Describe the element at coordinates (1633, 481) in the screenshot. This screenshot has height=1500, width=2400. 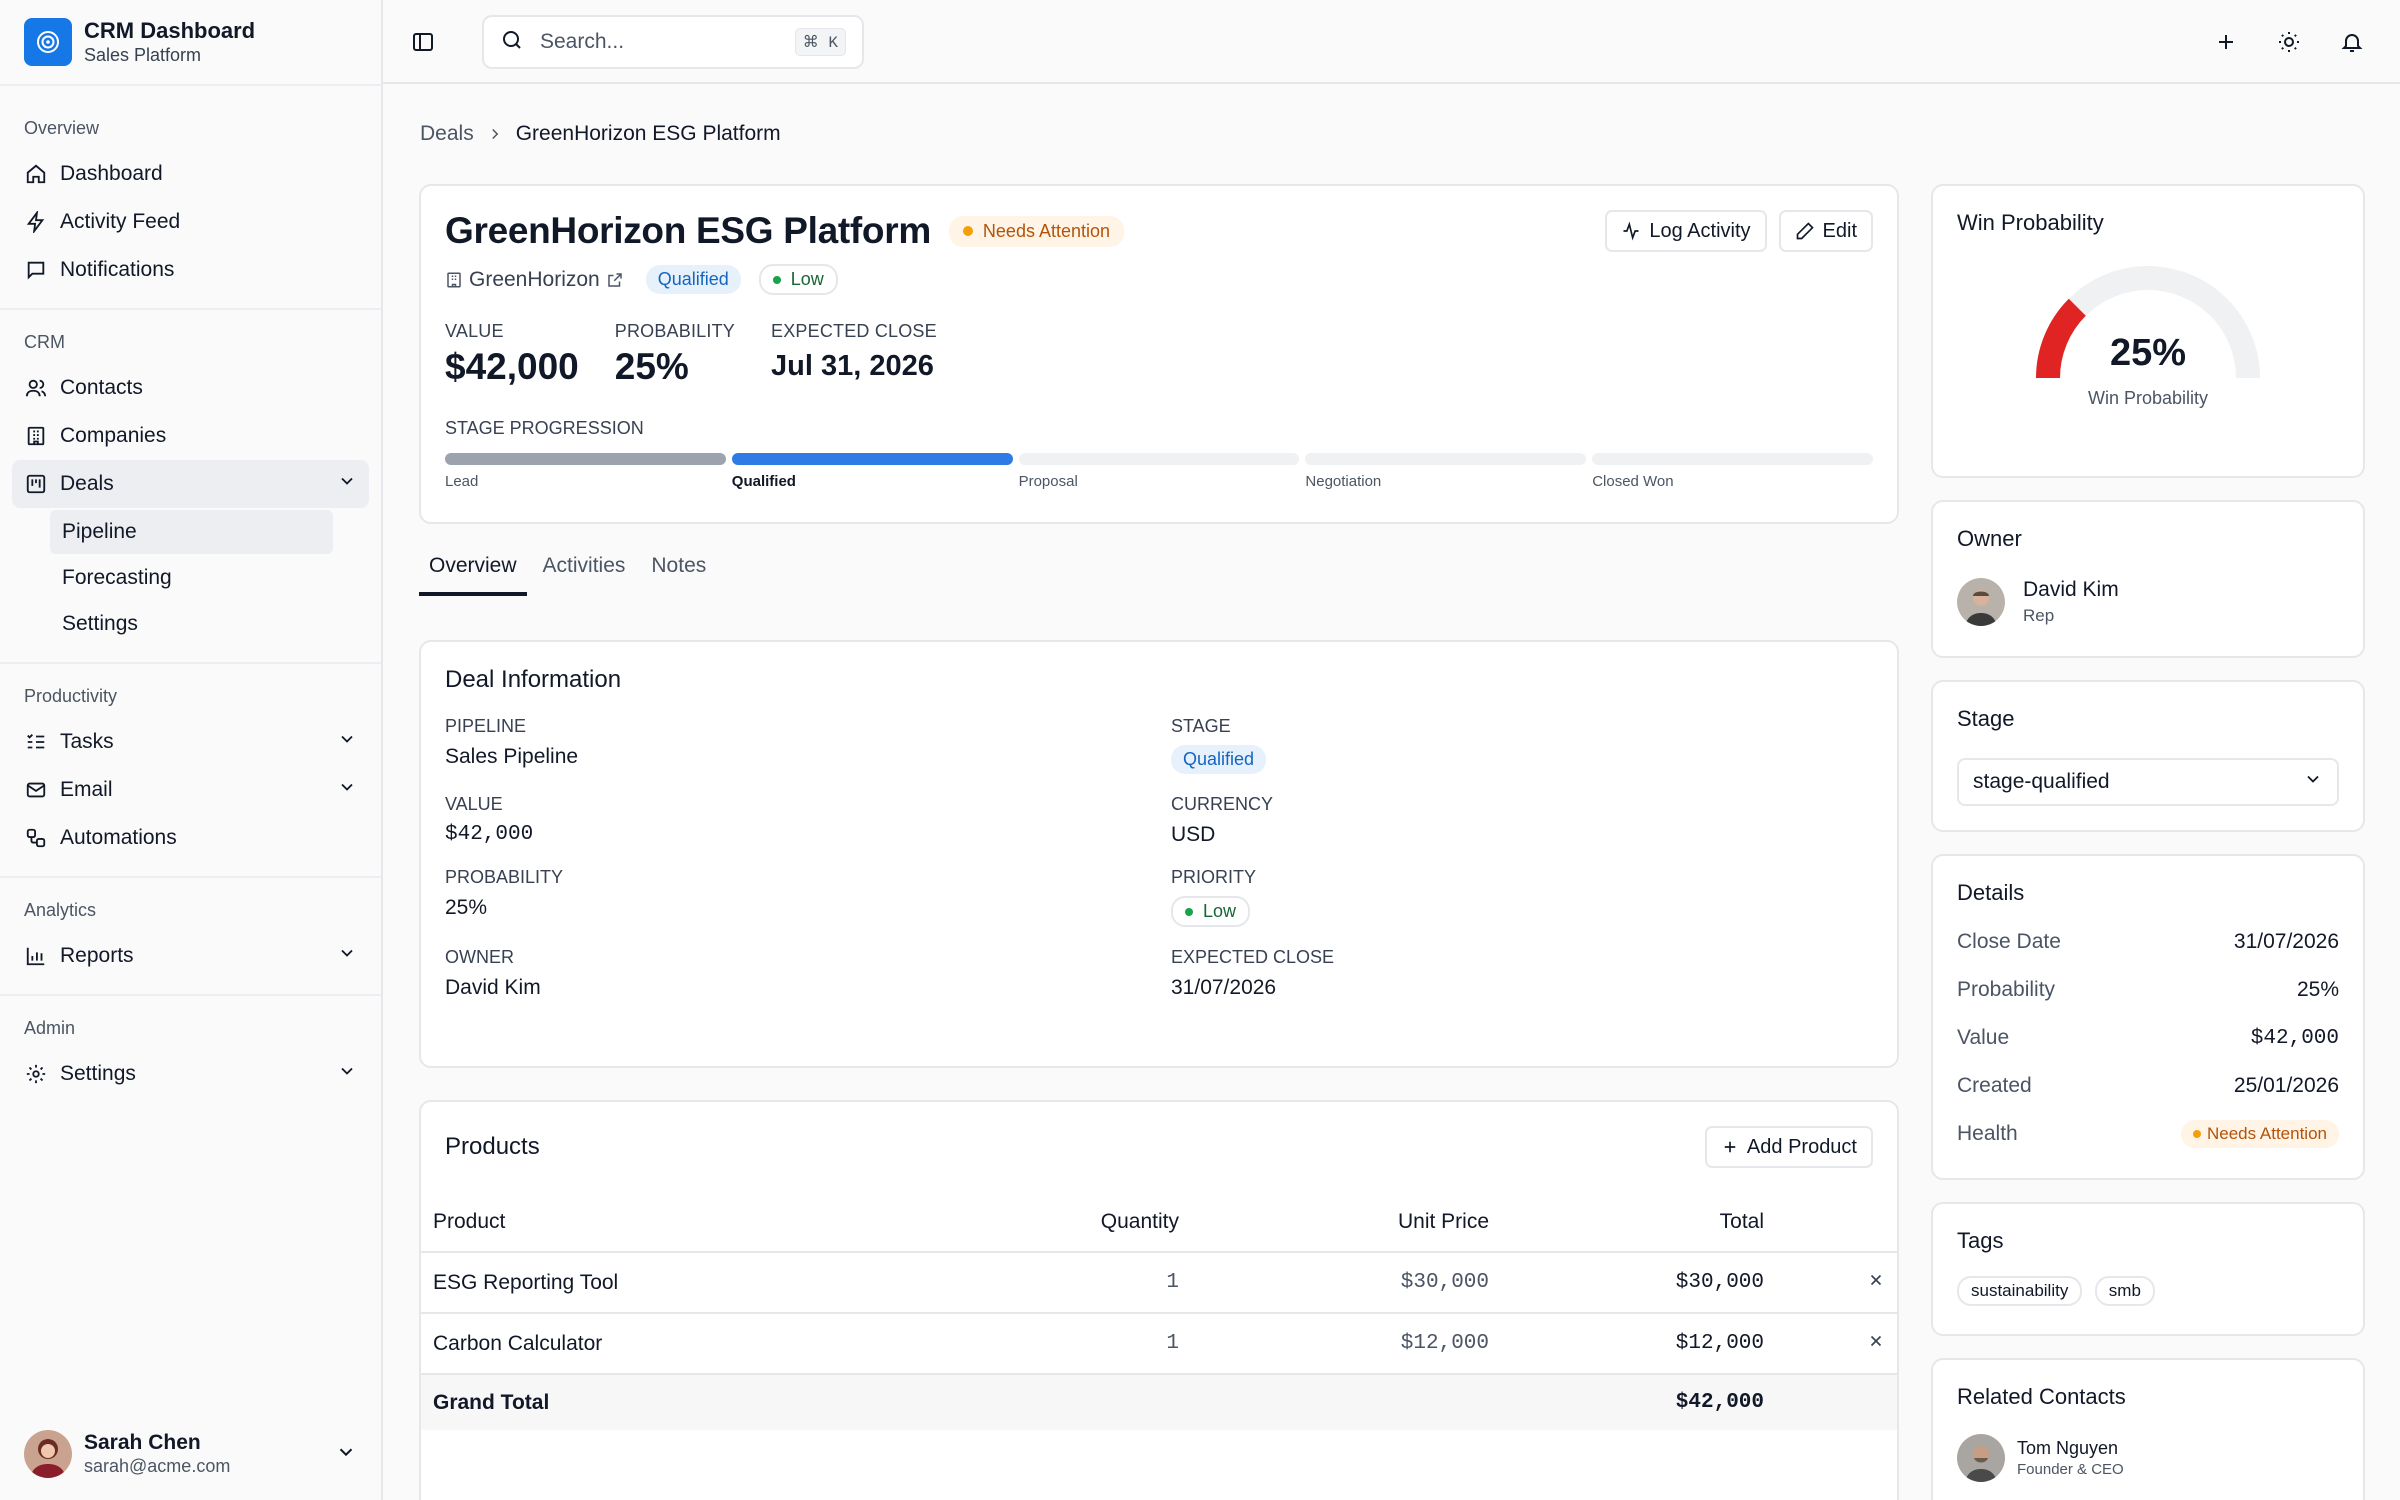
I see `stage-name: Closed Won` at that location.